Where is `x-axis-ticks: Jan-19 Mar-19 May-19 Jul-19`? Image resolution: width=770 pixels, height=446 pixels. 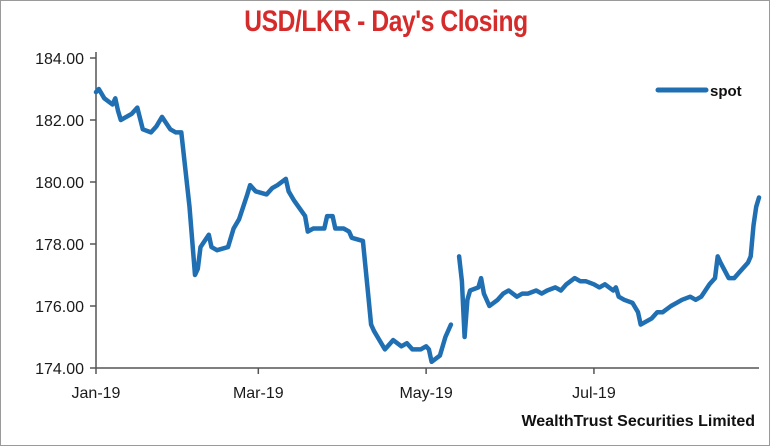
x-axis-ticks: Jan-19 Mar-19 May-19 Jul-19 is located at coordinates (344, 385).